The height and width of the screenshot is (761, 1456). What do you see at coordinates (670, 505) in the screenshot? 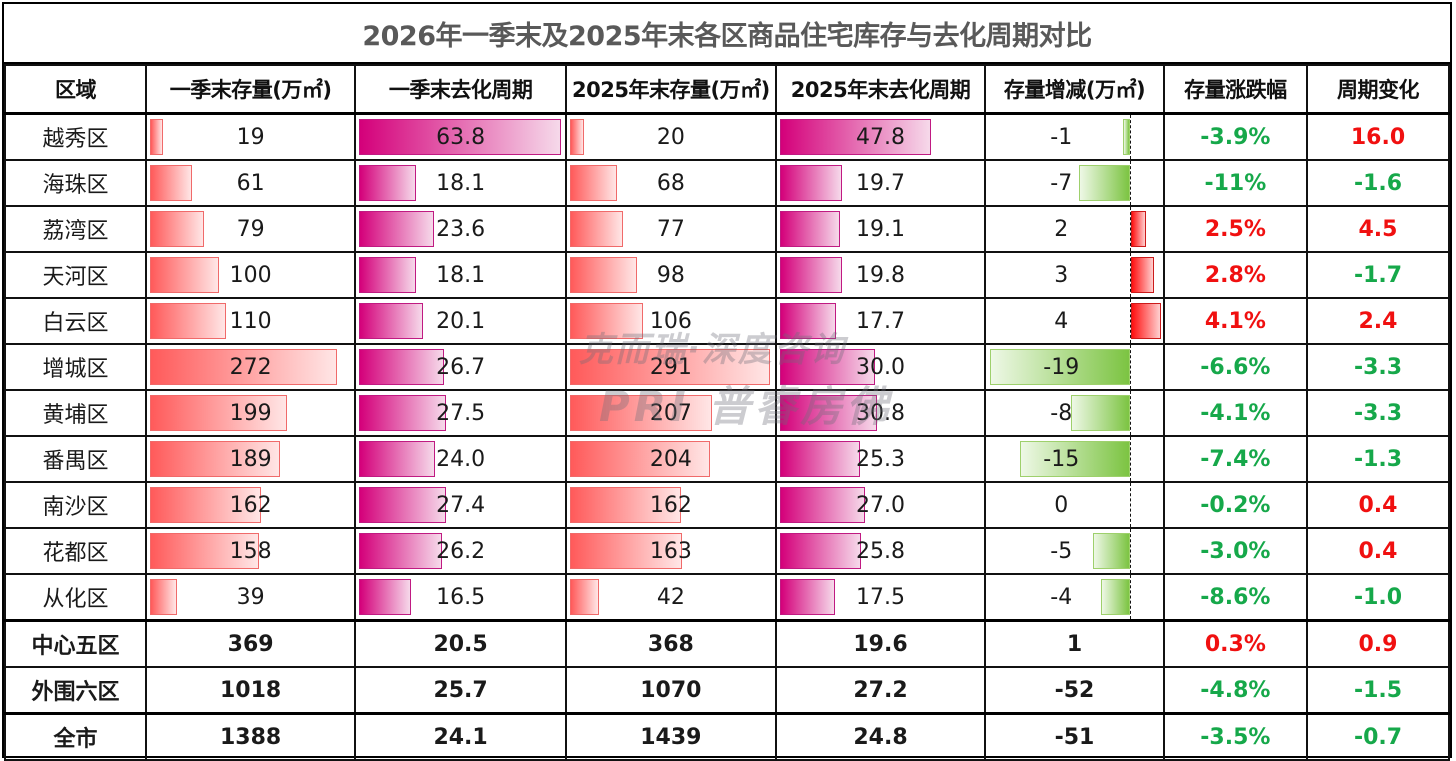
I see `y25-stock-cell-value: 162` at bounding box center [670, 505].